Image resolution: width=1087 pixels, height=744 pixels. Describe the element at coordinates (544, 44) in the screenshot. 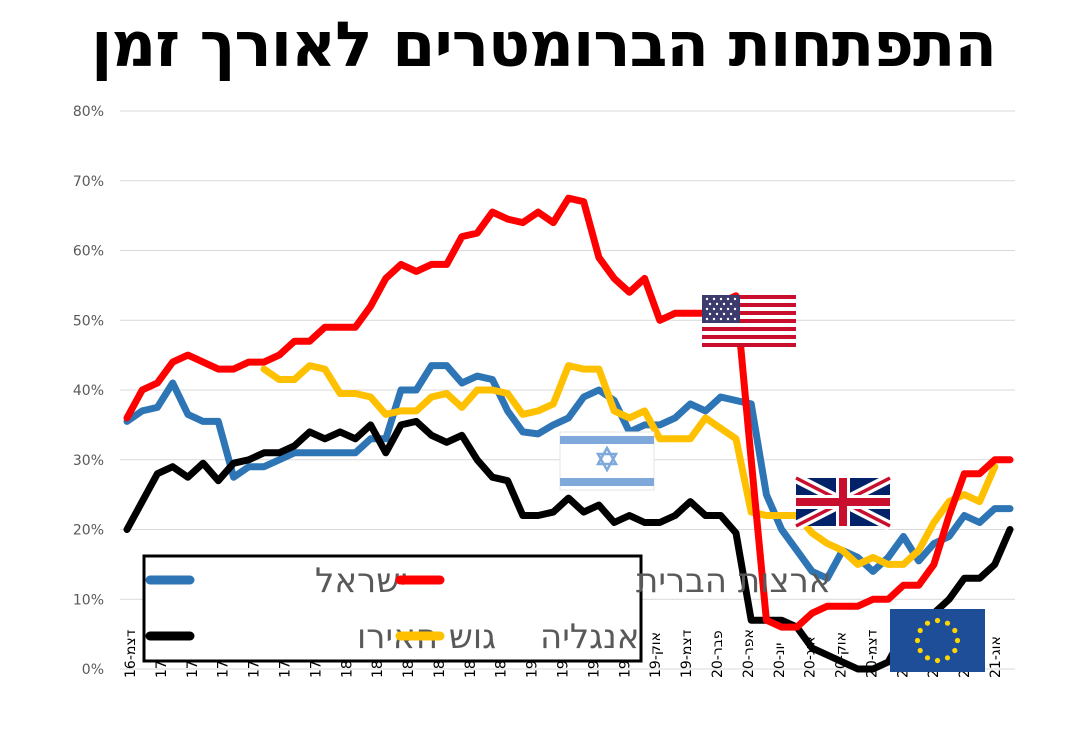

I see `chart-title: התפתחות הברומטרים לאורך זמן` at that location.